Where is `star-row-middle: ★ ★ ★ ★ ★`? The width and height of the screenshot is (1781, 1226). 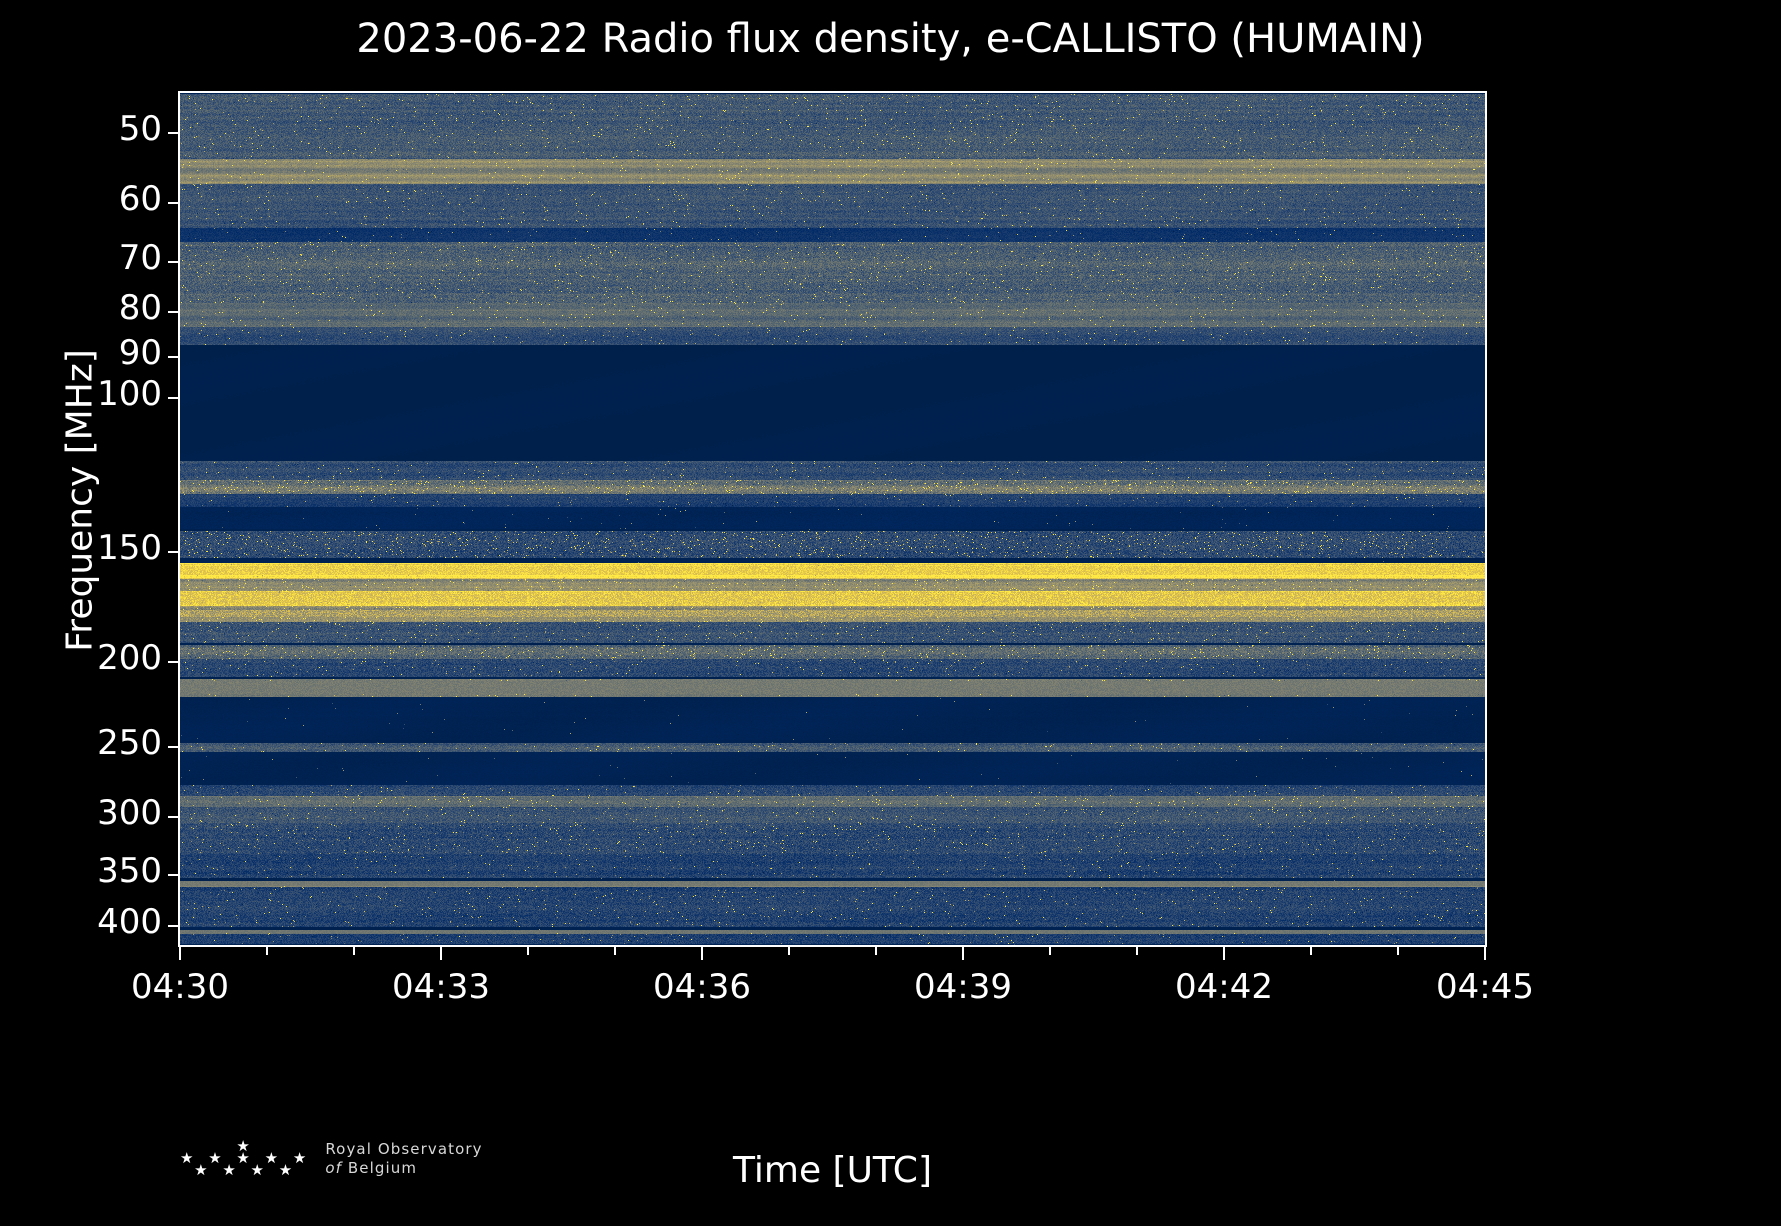 star-row-middle: ★ ★ ★ ★ ★ is located at coordinates (246, 1157).